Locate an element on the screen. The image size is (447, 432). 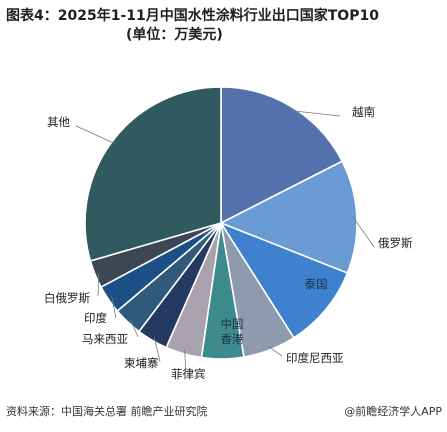
slice-label: 其他 is located at coordinates (58, 122).